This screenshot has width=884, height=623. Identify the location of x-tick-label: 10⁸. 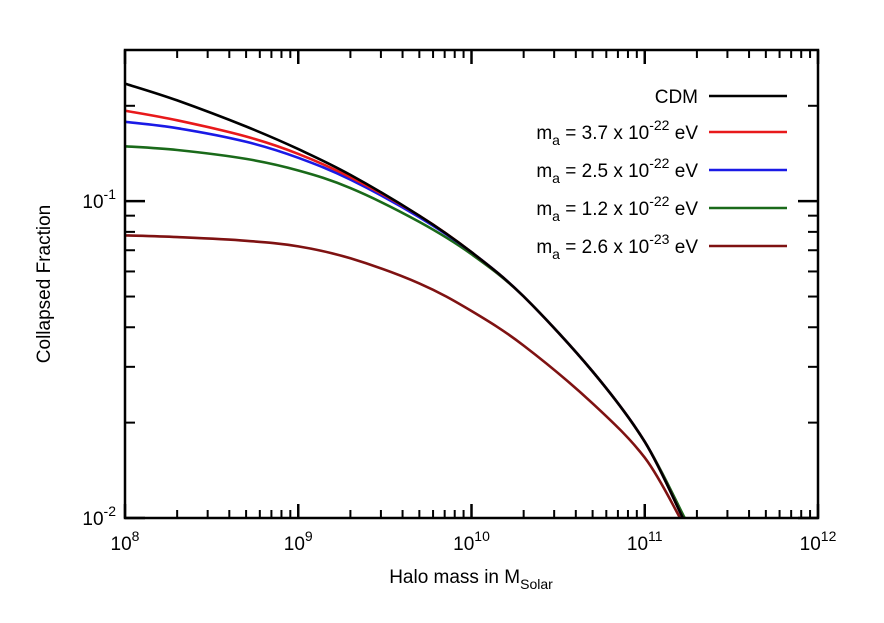
(125, 541).